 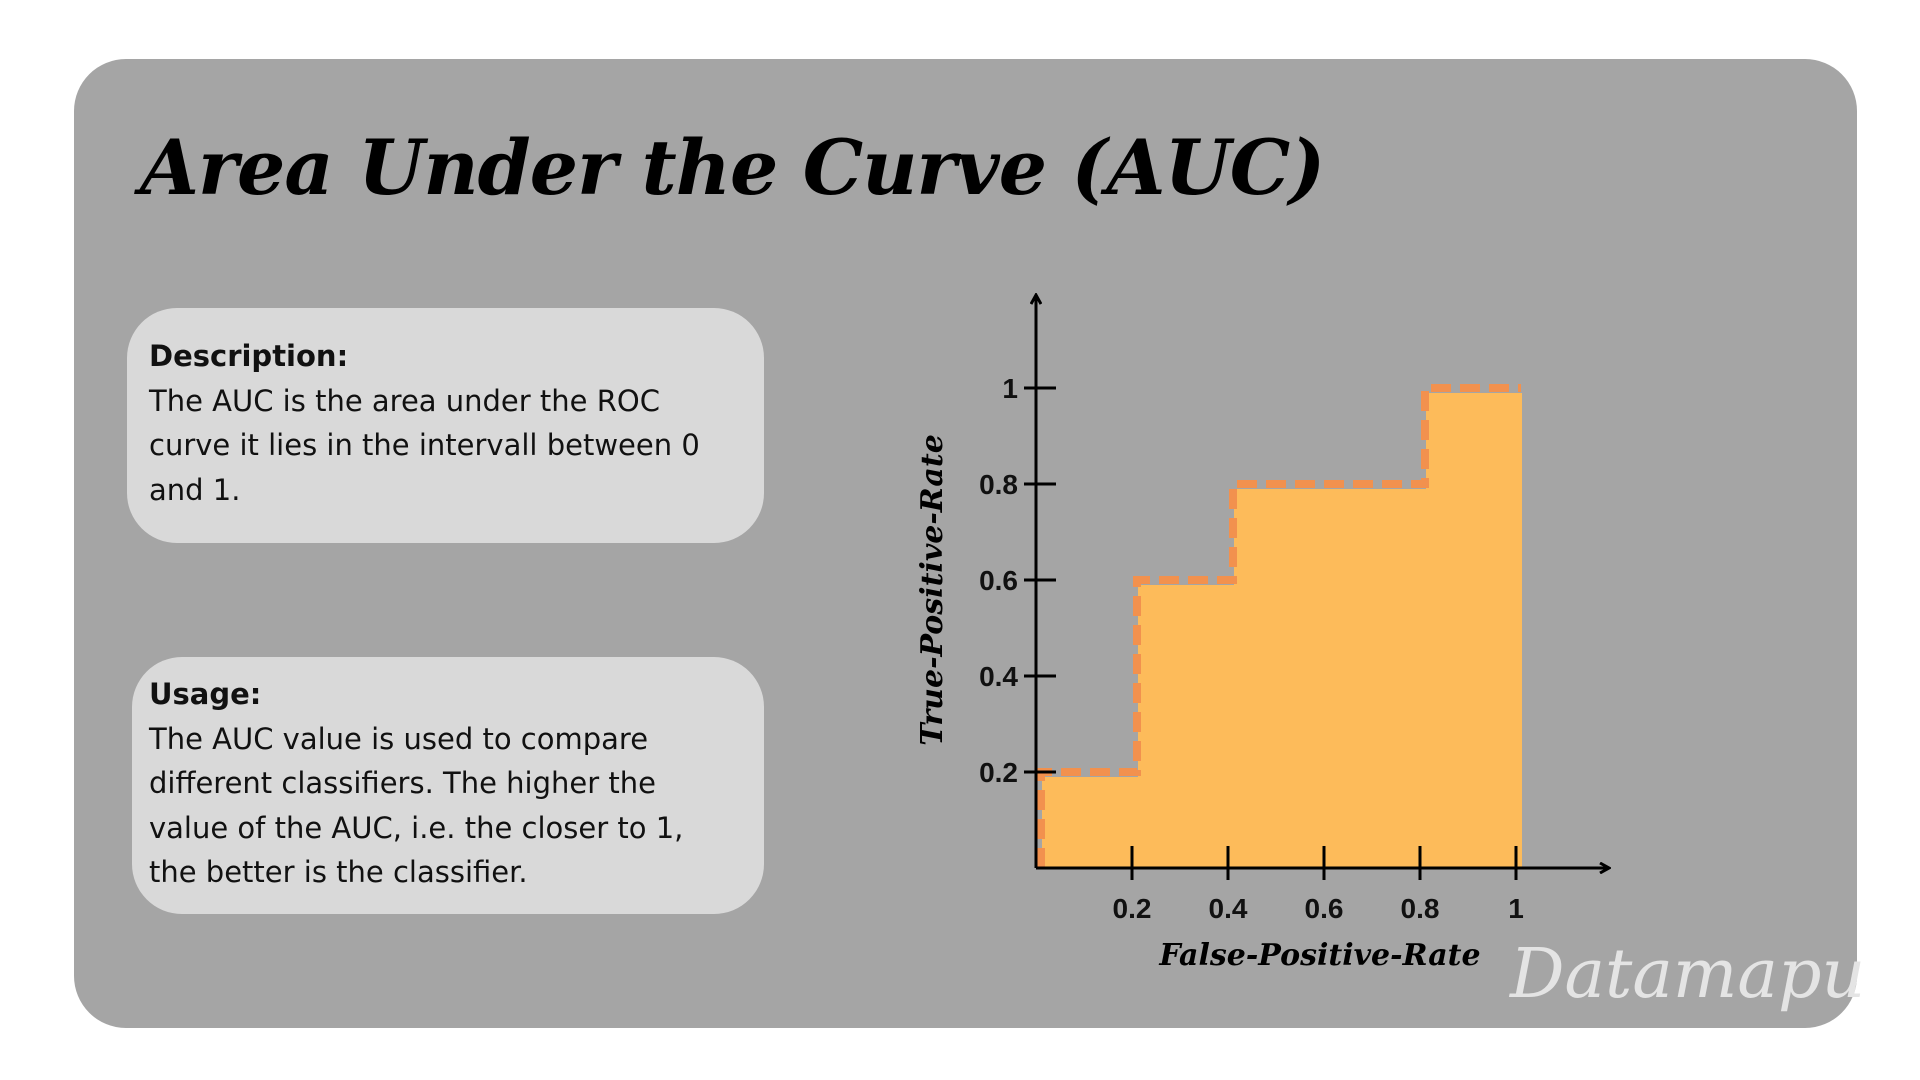 What do you see at coordinates (1688, 974) in the screenshot?
I see `watermark-logo: Datamapu` at bounding box center [1688, 974].